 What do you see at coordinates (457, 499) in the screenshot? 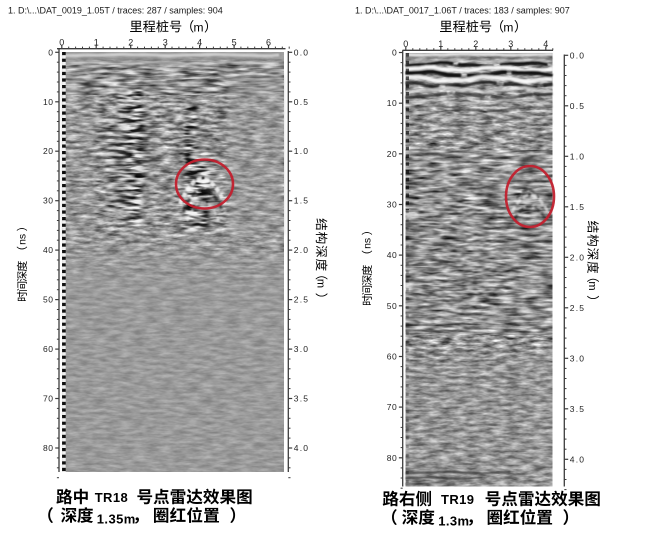
I see `svg-text: TR19` at bounding box center [457, 499].